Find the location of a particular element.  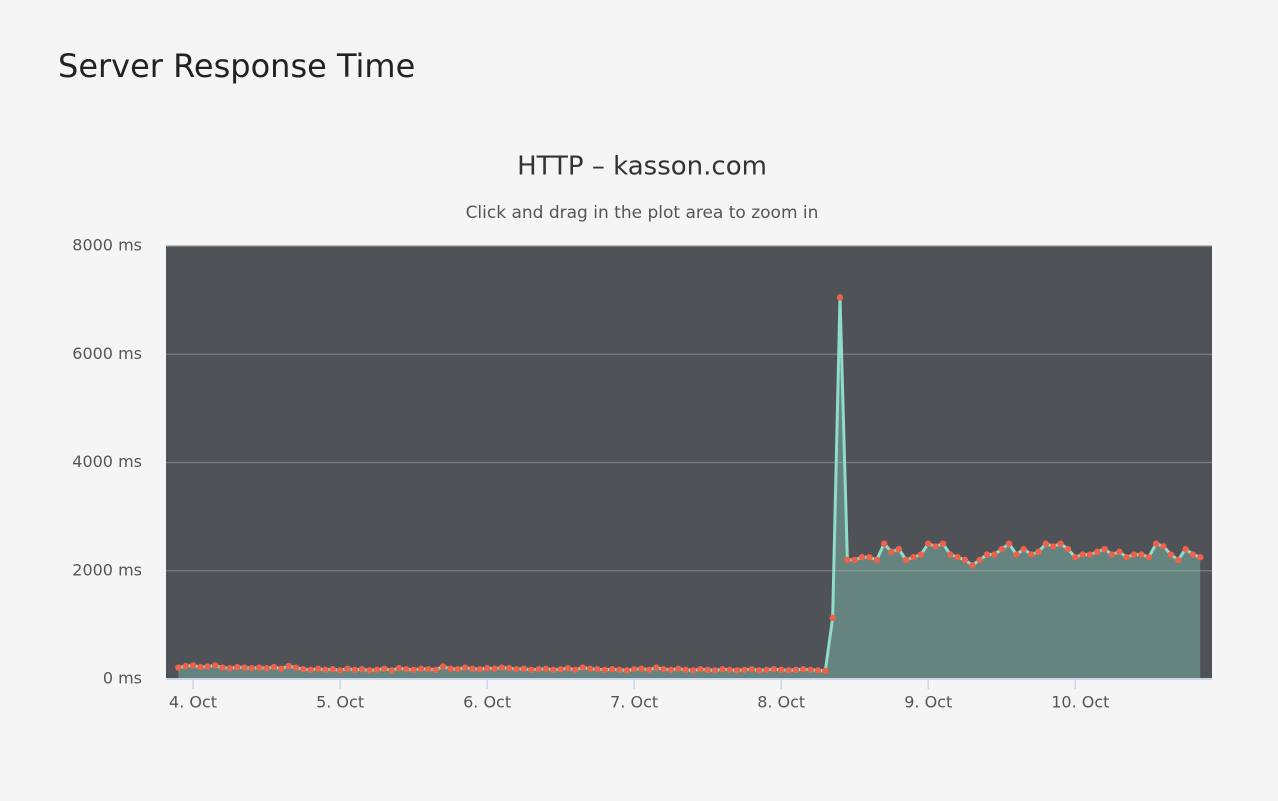

x-tick-label: 8. Oct is located at coordinates (781, 702).